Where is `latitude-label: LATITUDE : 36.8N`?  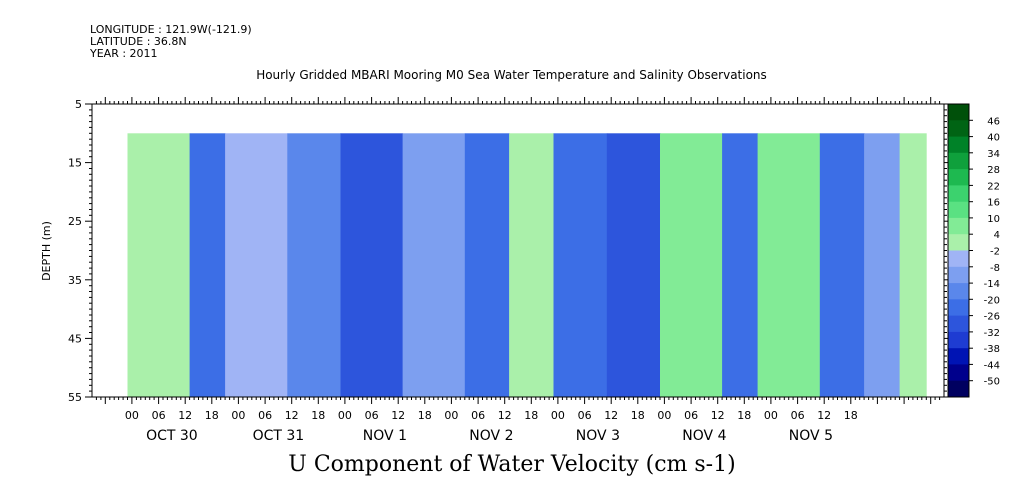 latitude-label: LATITUDE : 36.8N is located at coordinates (138, 41).